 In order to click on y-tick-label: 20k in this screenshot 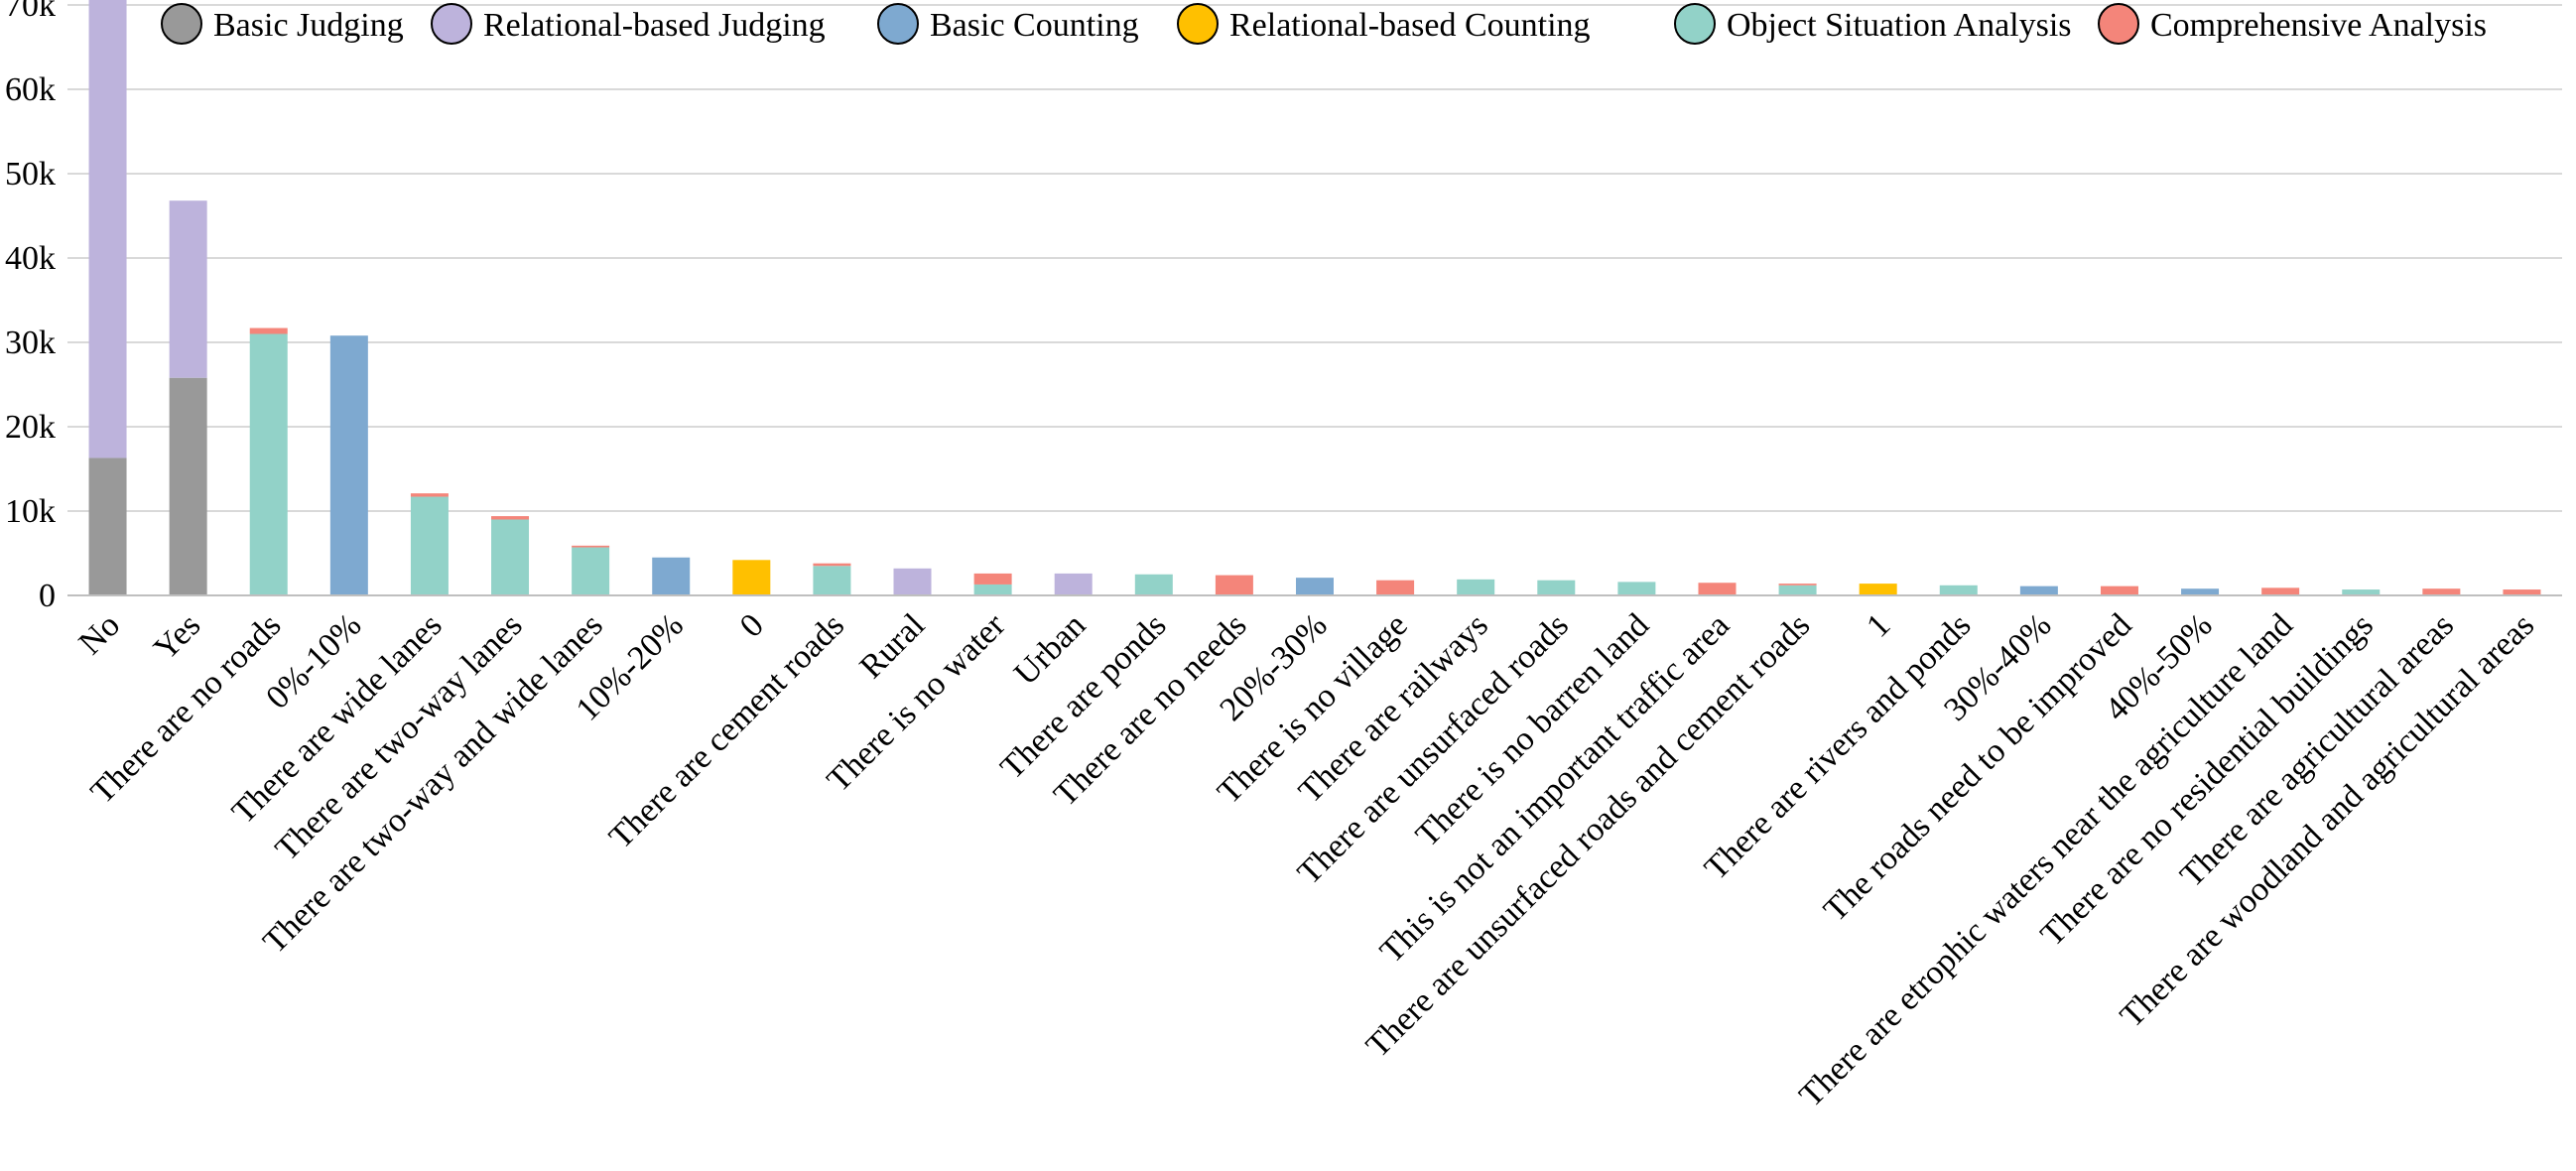, I will do `click(31, 427)`.